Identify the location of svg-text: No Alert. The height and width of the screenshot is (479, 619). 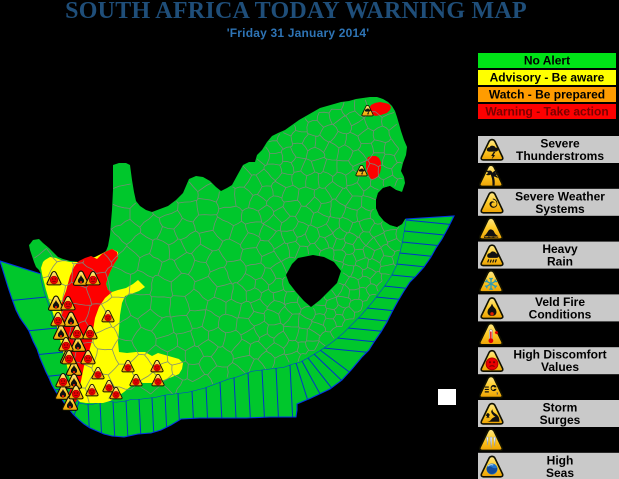
(547, 61).